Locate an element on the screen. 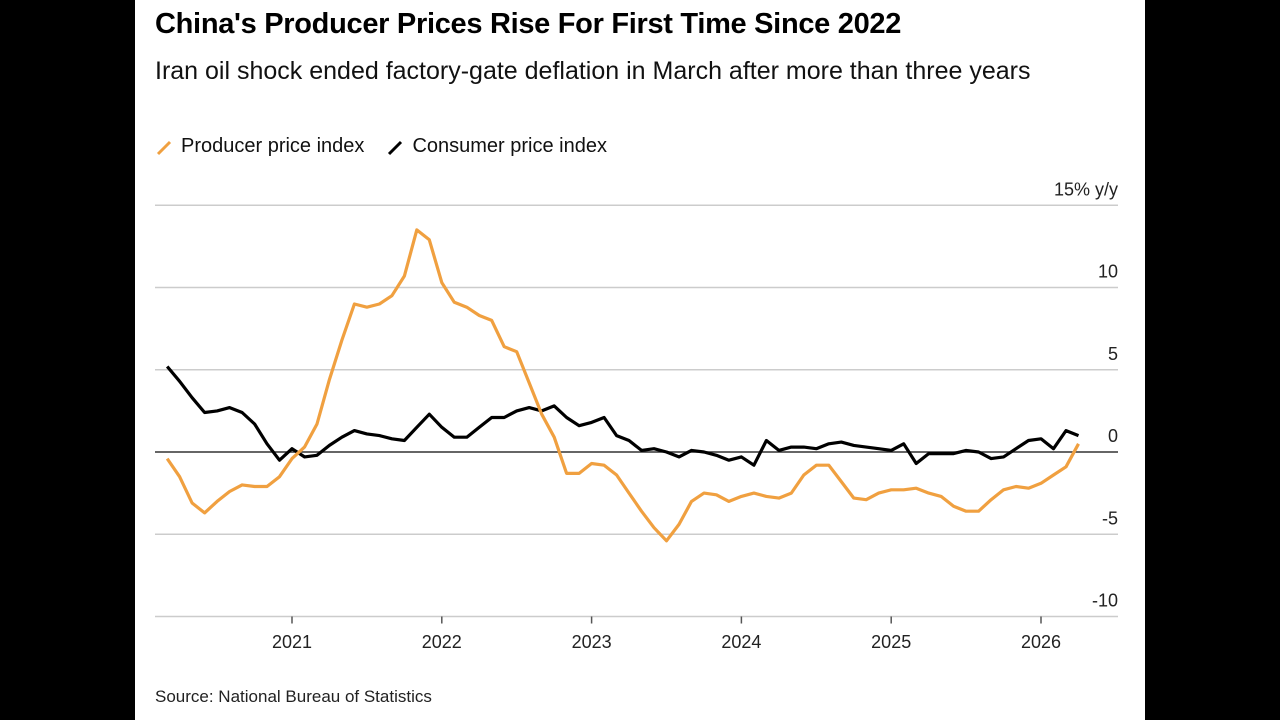 This screenshot has height=720, width=1280. x-tick-label: 2023 is located at coordinates (592, 642).